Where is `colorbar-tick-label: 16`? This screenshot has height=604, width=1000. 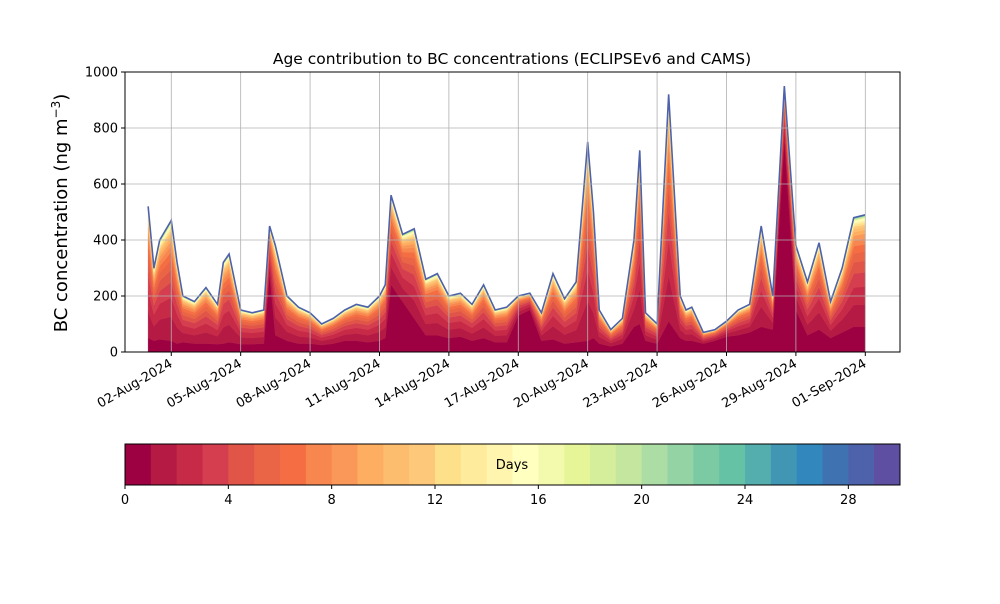 colorbar-tick-label: 16 is located at coordinates (538, 500).